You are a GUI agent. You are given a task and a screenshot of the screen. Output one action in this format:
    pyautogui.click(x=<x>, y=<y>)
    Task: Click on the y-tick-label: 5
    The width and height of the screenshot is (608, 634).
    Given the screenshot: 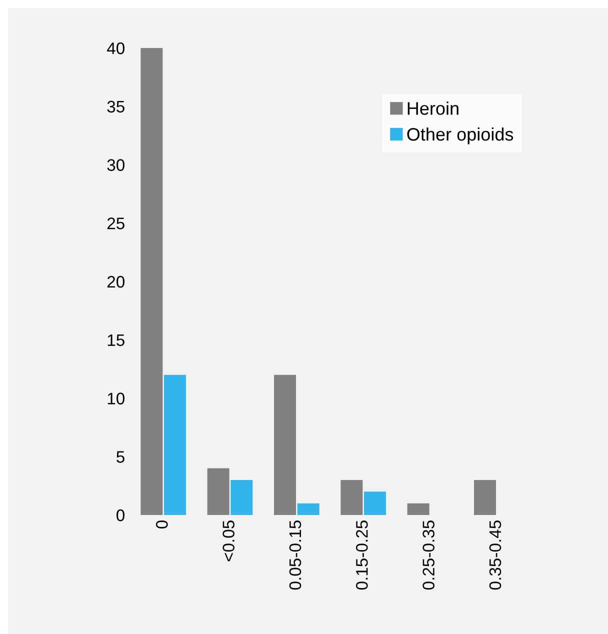 What is the action you would take?
    pyautogui.click(x=120, y=457)
    